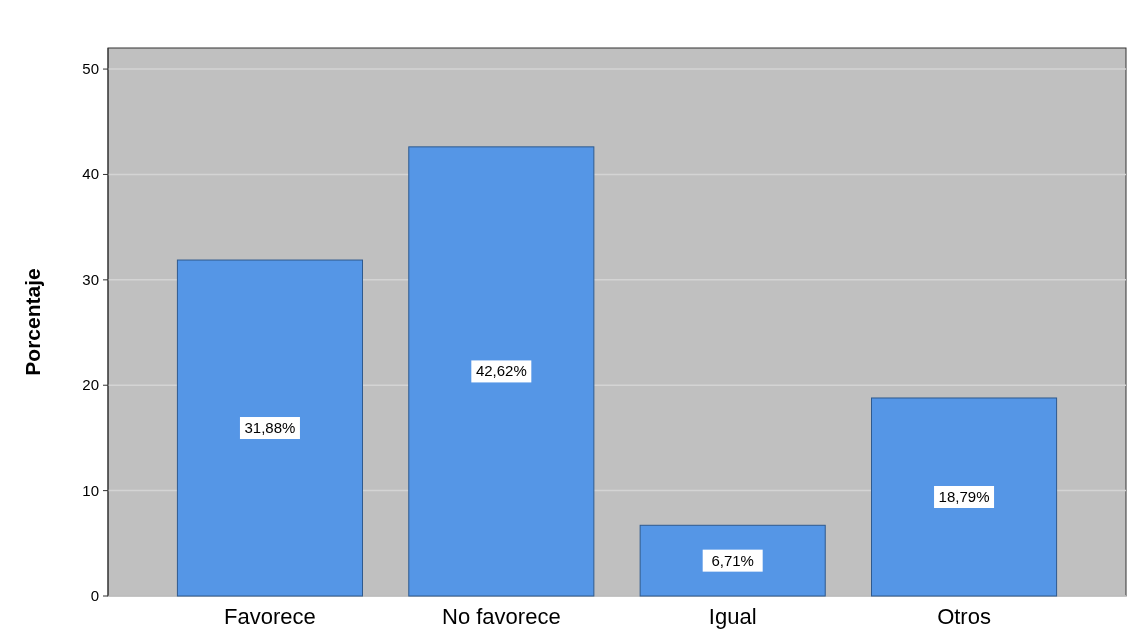  I want to click on y-tick-label: 10, so click(90, 490).